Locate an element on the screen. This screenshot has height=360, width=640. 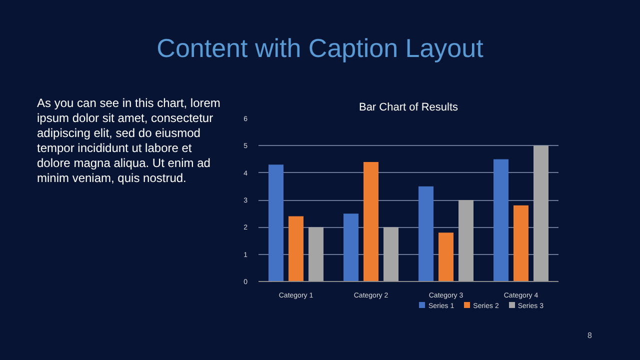
chart-title: Bar Chart of Results is located at coordinates (408, 108).